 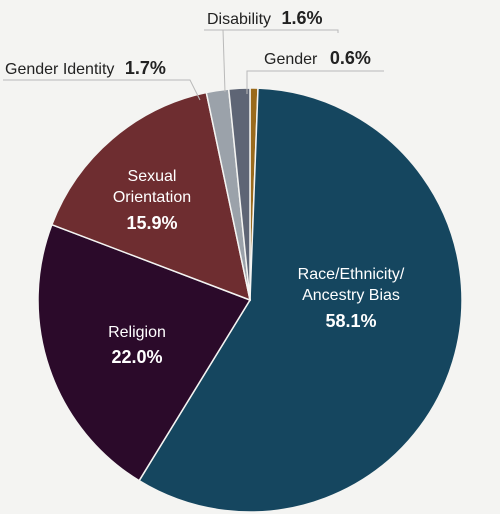 I want to click on label-gender-identity: Gender Identity 1.7%, so click(x=85, y=68).